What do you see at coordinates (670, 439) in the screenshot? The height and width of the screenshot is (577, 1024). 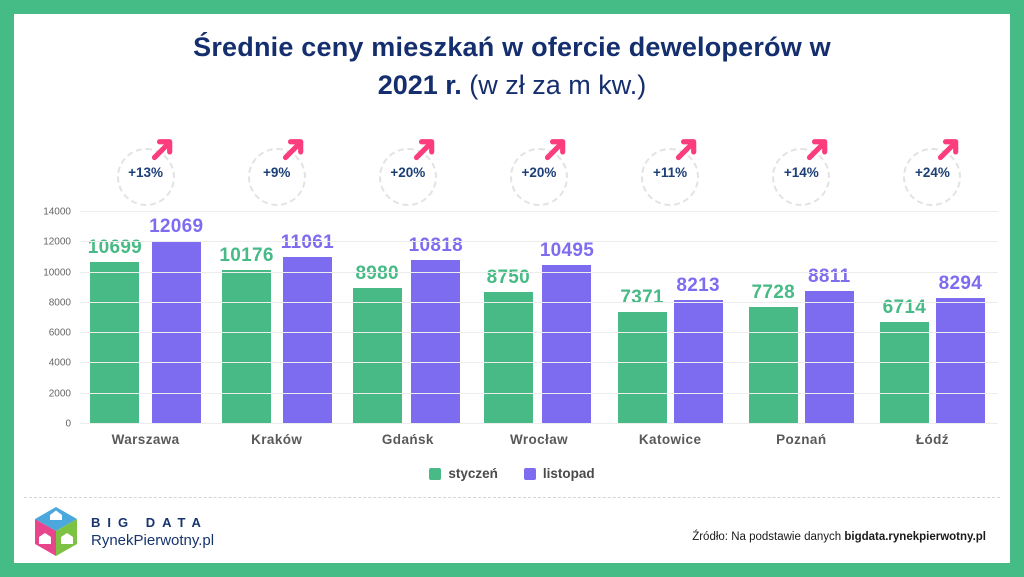 I see `x-axis-label: Katowice` at bounding box center [670, 439].